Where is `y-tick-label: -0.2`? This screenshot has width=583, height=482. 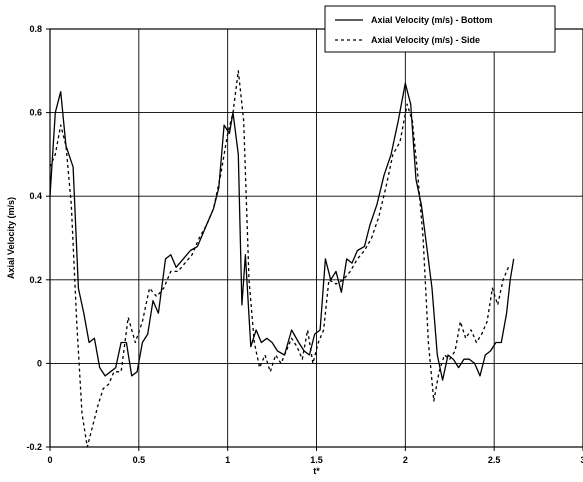
y-tick-label: -0.2 is located at coordinates (34, 447).